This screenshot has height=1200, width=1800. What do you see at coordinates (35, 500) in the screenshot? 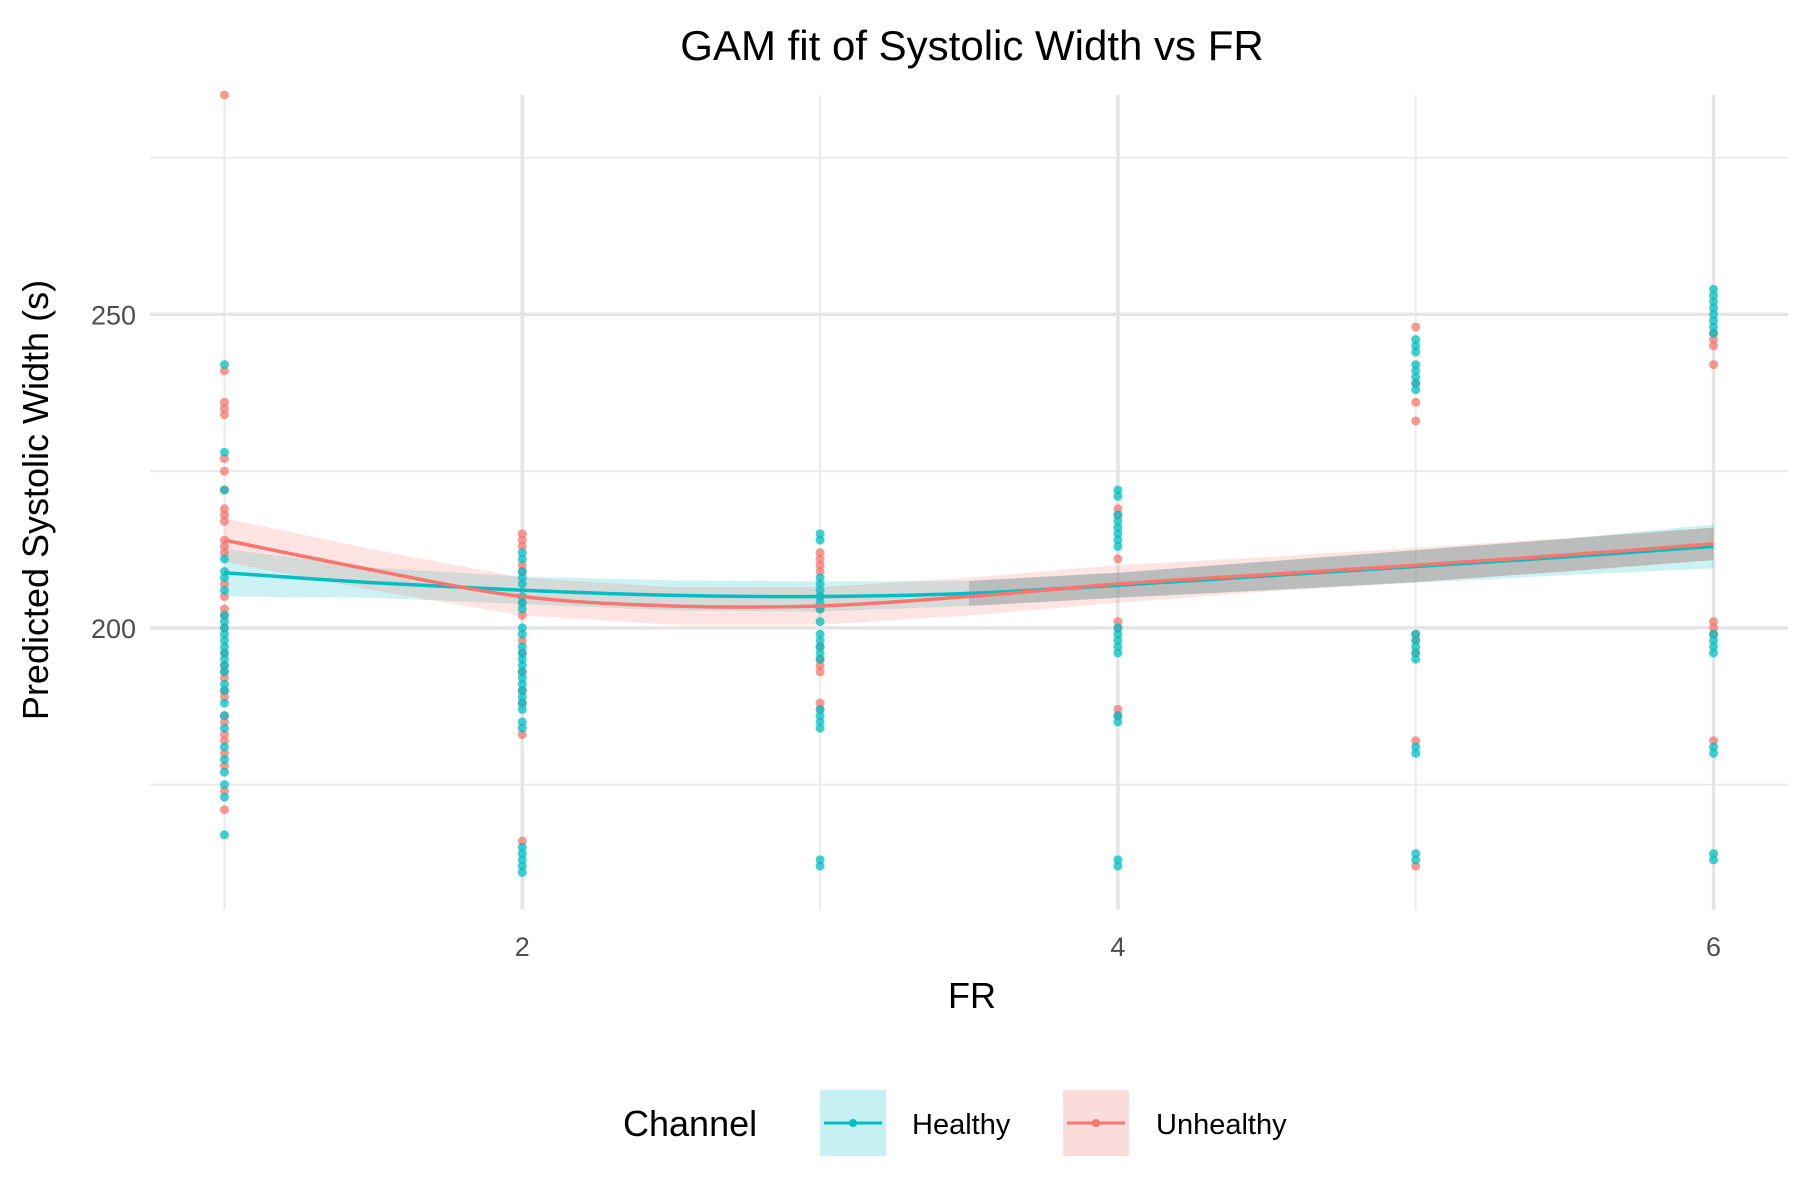
I see `y-axis-title: Predicted Systolic Width (s)` at bounding box center [35, 500].